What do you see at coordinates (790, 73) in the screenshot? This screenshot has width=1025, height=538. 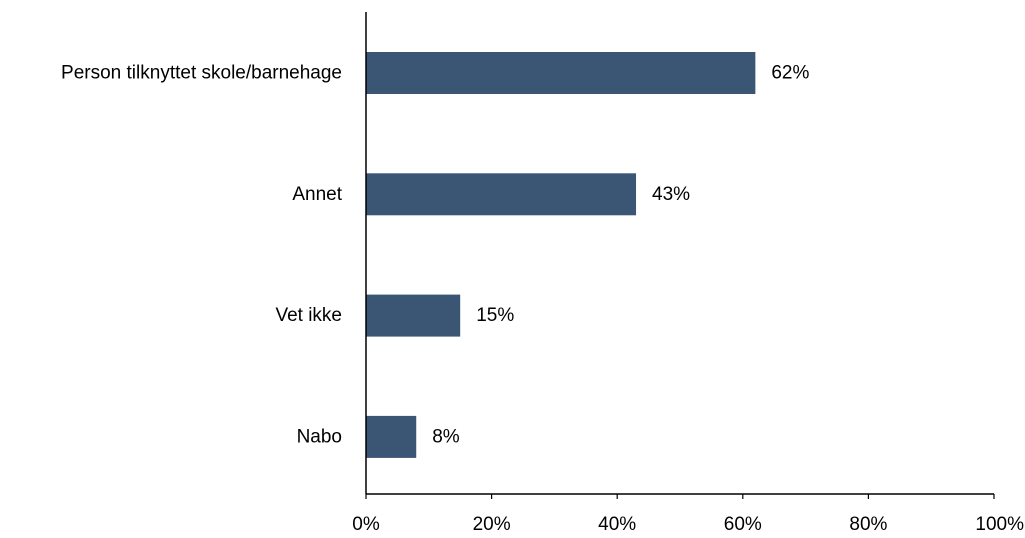 I see `value-label: 62%` at bounding box center [790, 73].